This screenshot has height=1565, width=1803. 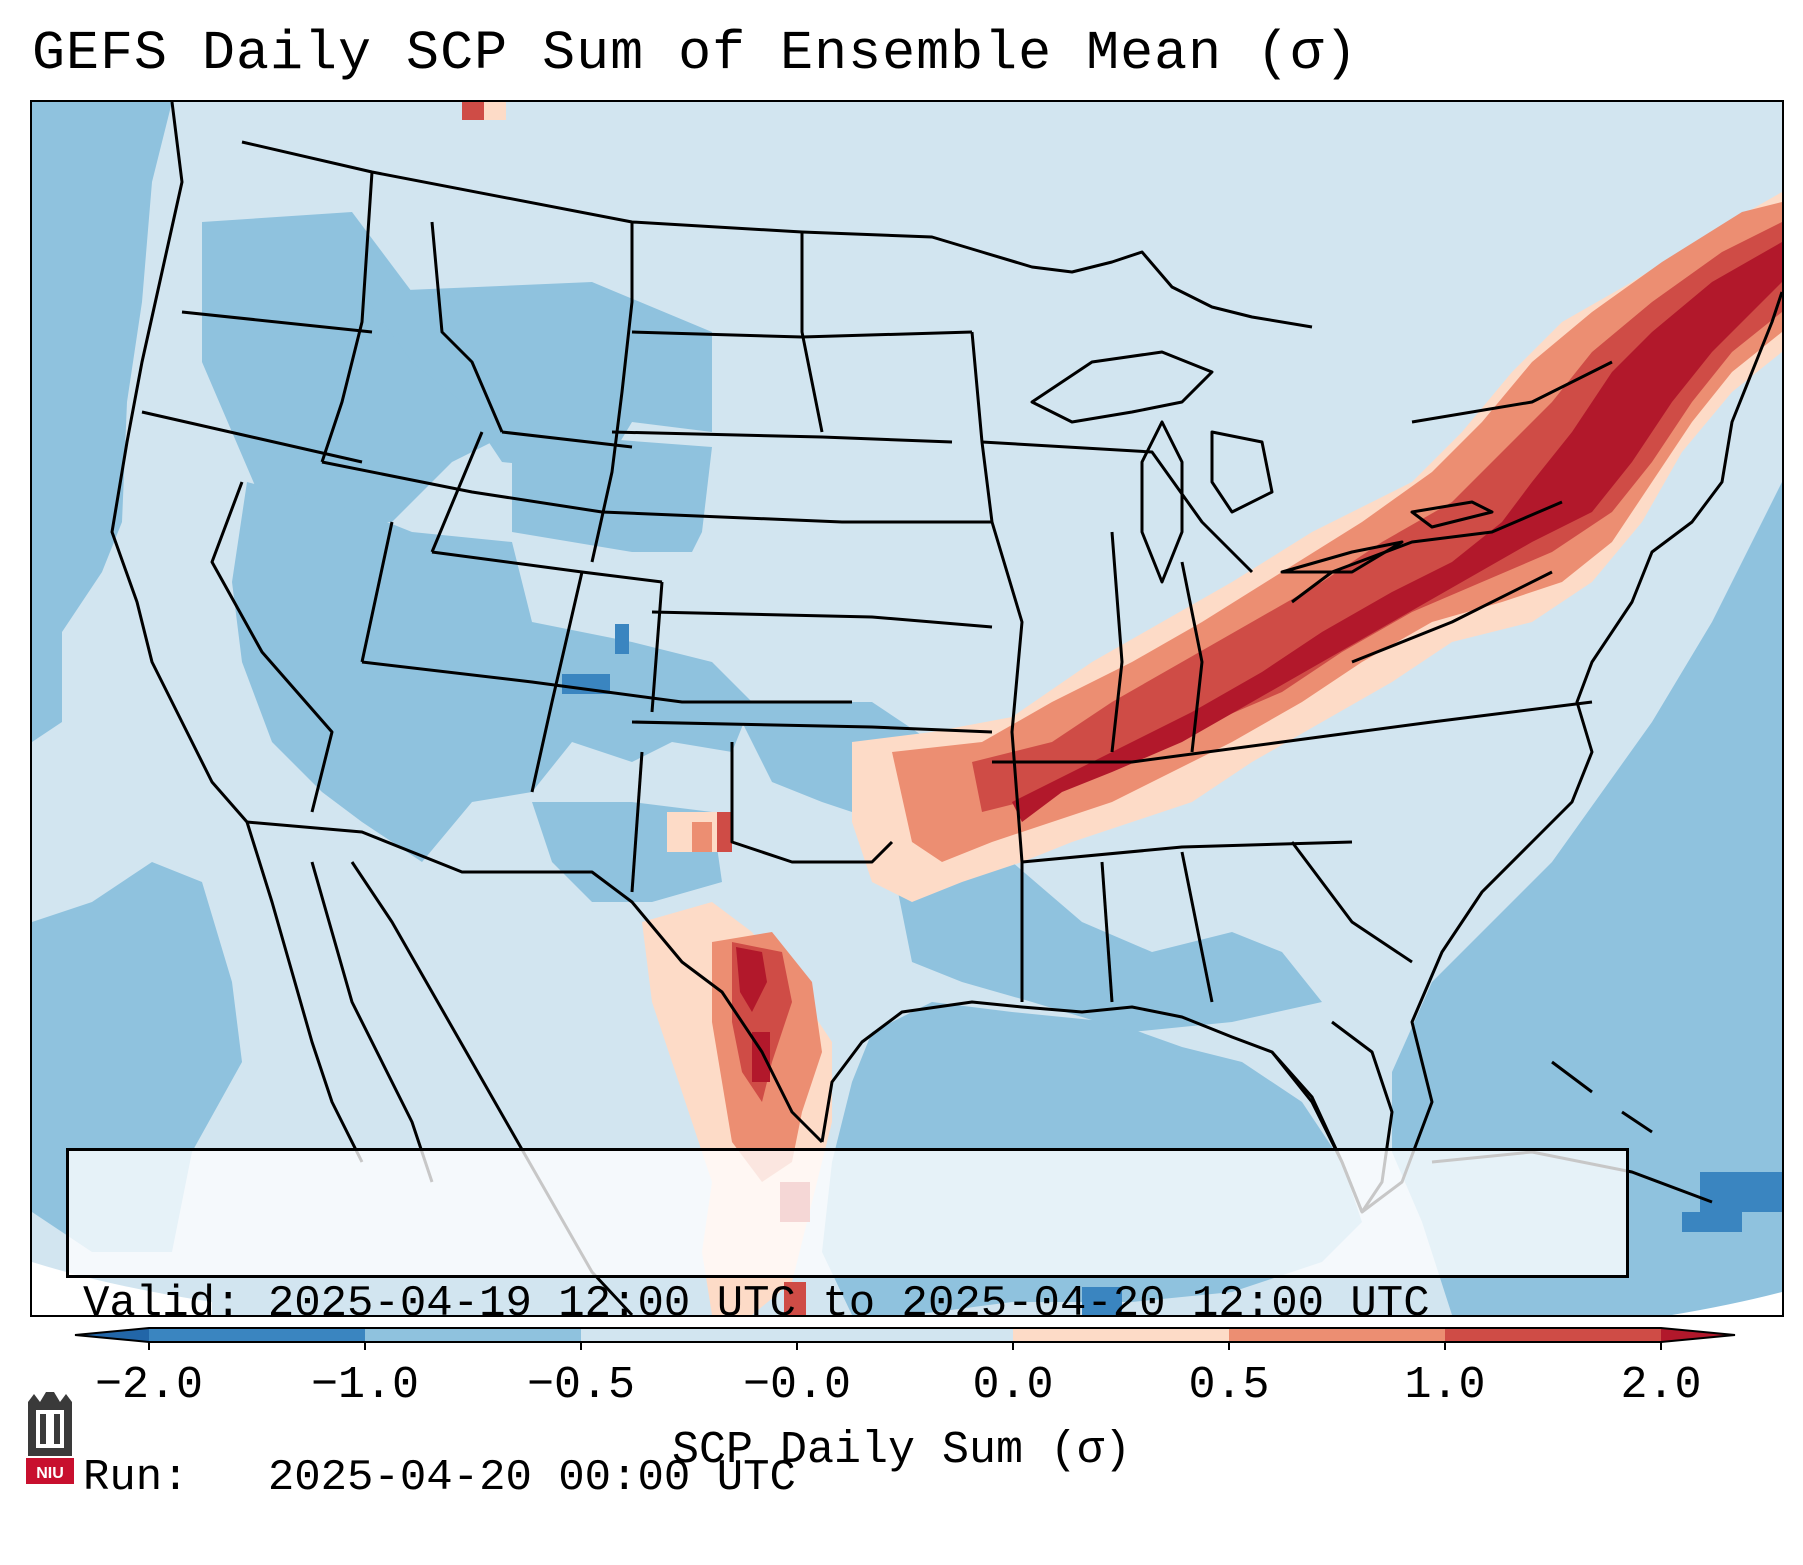 I want to click on niu-logo: NIU, so click(x=50, y=1438).